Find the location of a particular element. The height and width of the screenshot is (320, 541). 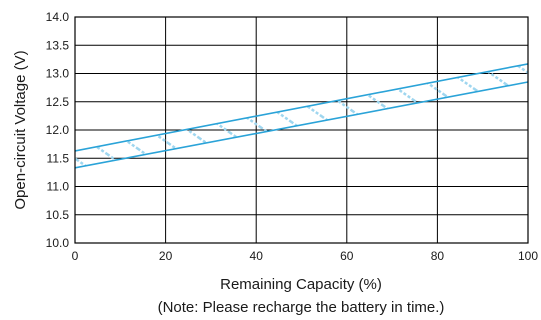

y-tick-label: 10.5 is located at coordinates (58, 215).